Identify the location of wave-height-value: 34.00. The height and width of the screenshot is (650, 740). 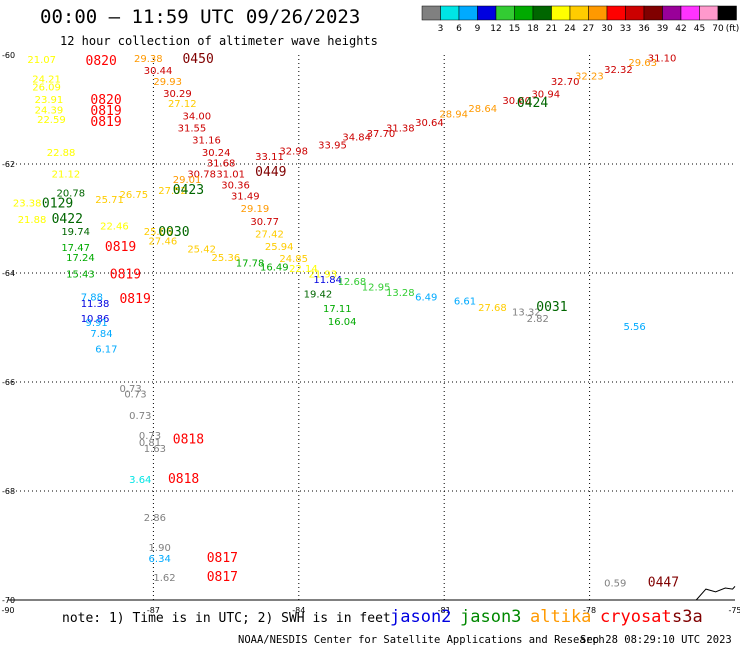
(196, 116).